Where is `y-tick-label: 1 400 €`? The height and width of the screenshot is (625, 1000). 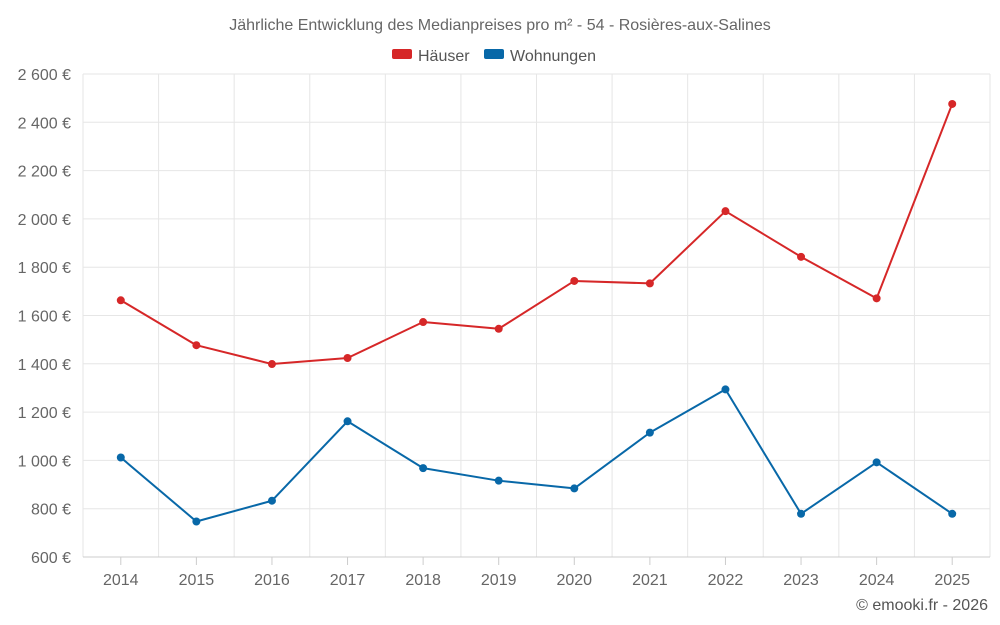 y-tick-label: 1 400 € is located at coordinates (44, 365).